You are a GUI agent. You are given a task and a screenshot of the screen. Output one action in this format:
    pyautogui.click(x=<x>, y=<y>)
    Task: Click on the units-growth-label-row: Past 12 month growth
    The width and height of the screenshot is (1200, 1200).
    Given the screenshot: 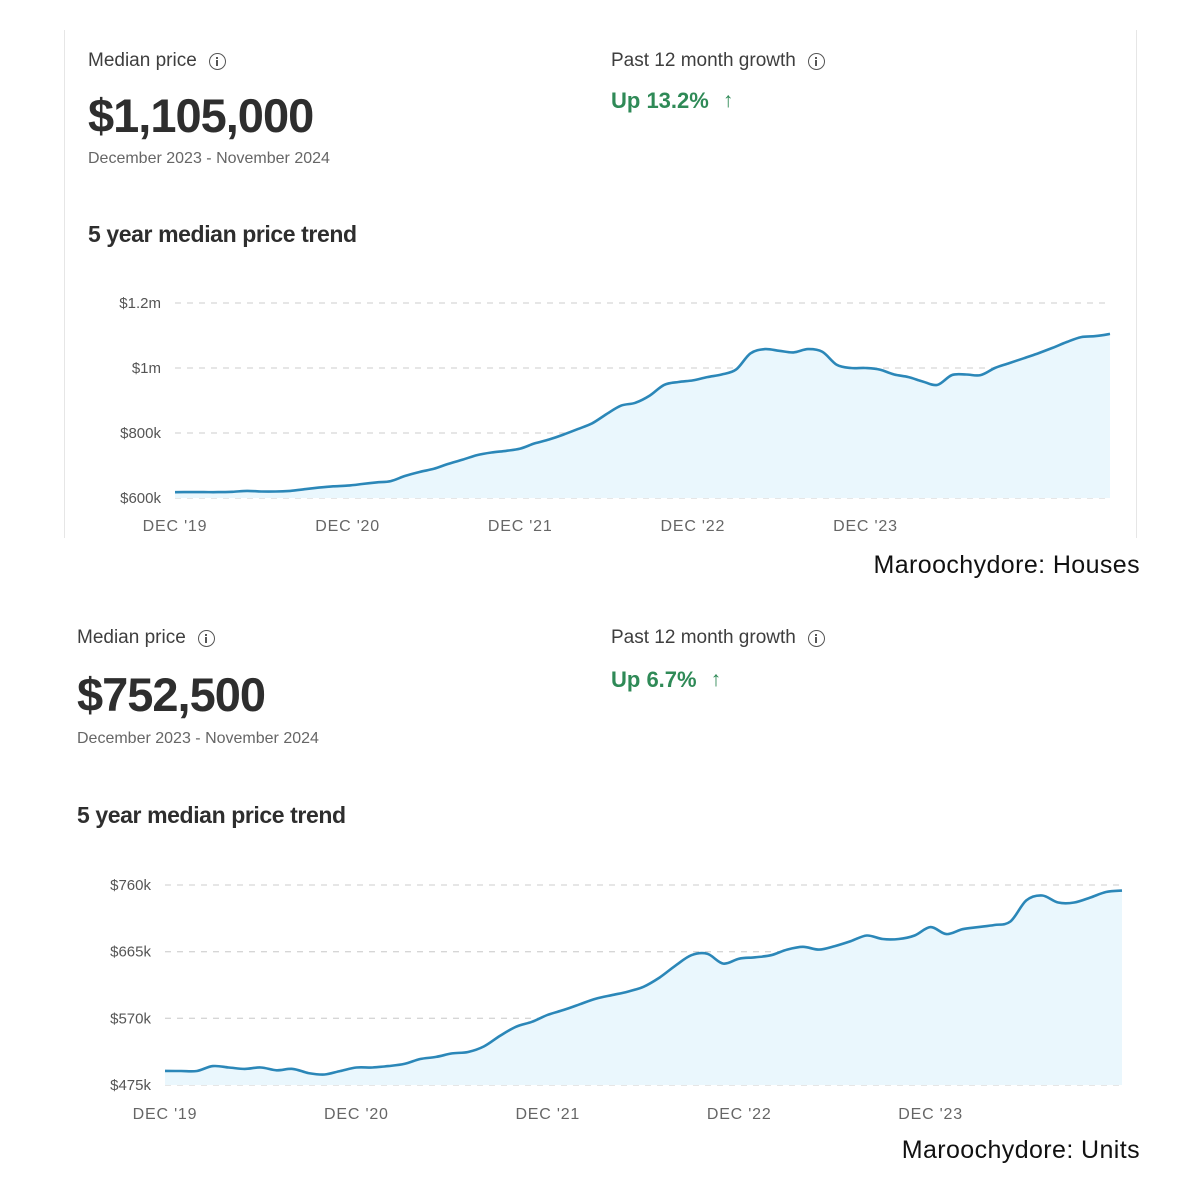 What is the action you would take?
    pyautogui.click(x=718, y=638)
    